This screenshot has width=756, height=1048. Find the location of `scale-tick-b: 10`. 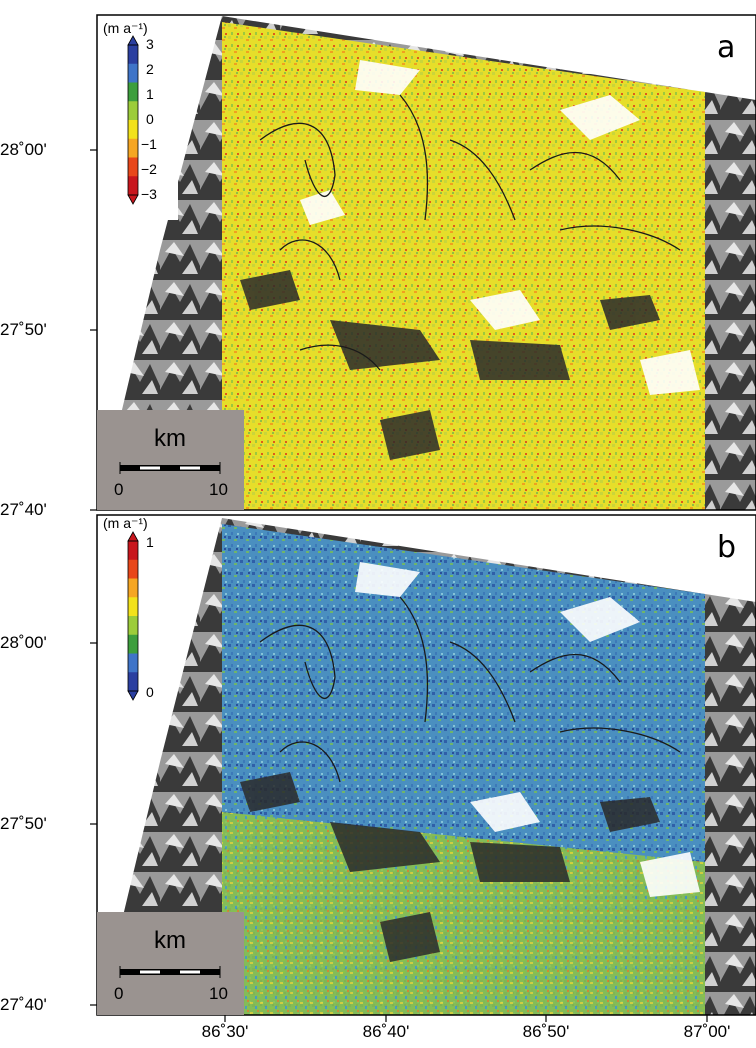

scale-tick-b: 10 is located at coordinates (218, 993).